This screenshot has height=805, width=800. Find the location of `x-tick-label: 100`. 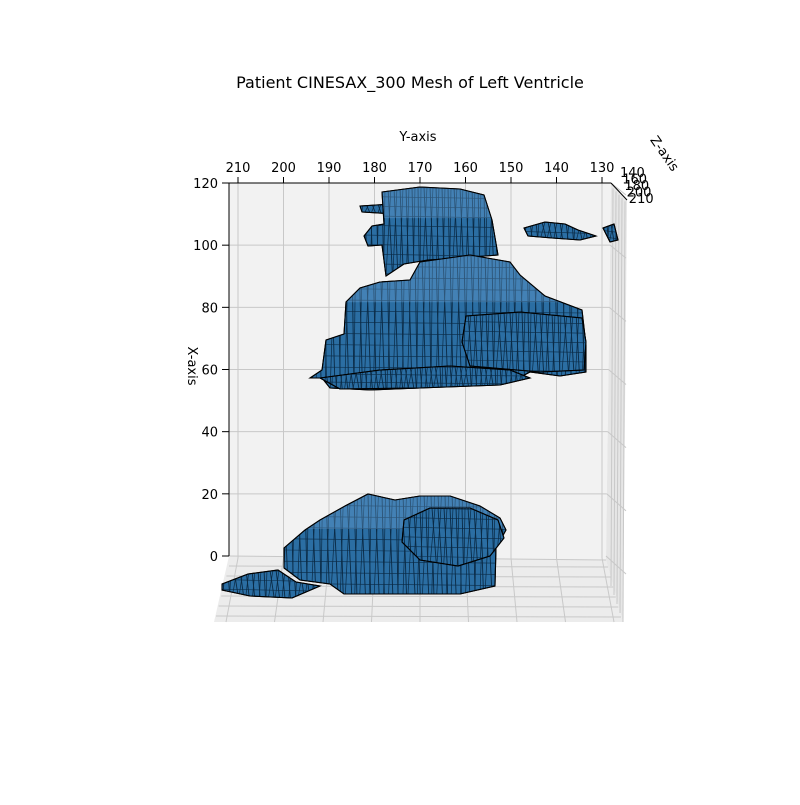

x-tick-label: 100 is located at coordinates (205, 246).